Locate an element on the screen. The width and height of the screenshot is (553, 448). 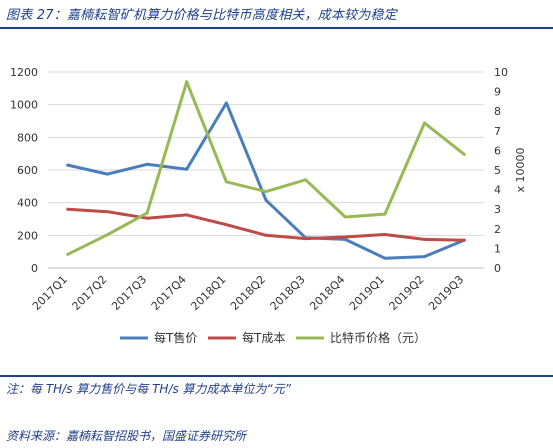
legend-label: 比特币价格（元） is located at coordinates (378, 337).